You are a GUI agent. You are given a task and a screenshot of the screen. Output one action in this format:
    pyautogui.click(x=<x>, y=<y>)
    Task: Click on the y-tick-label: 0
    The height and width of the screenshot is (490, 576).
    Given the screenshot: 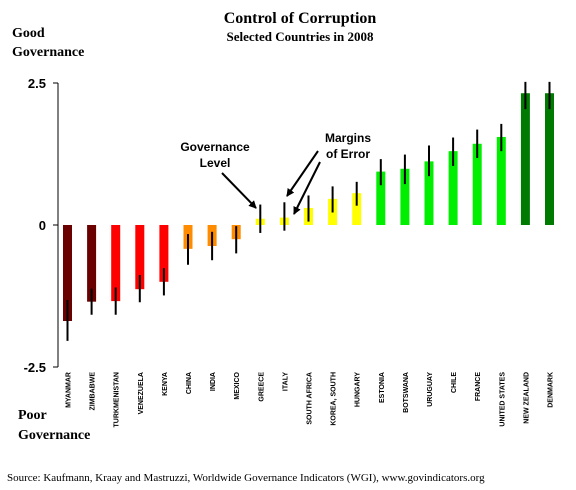 What is the action you would take?
    pyautogui.click(x=42, y=225)
    